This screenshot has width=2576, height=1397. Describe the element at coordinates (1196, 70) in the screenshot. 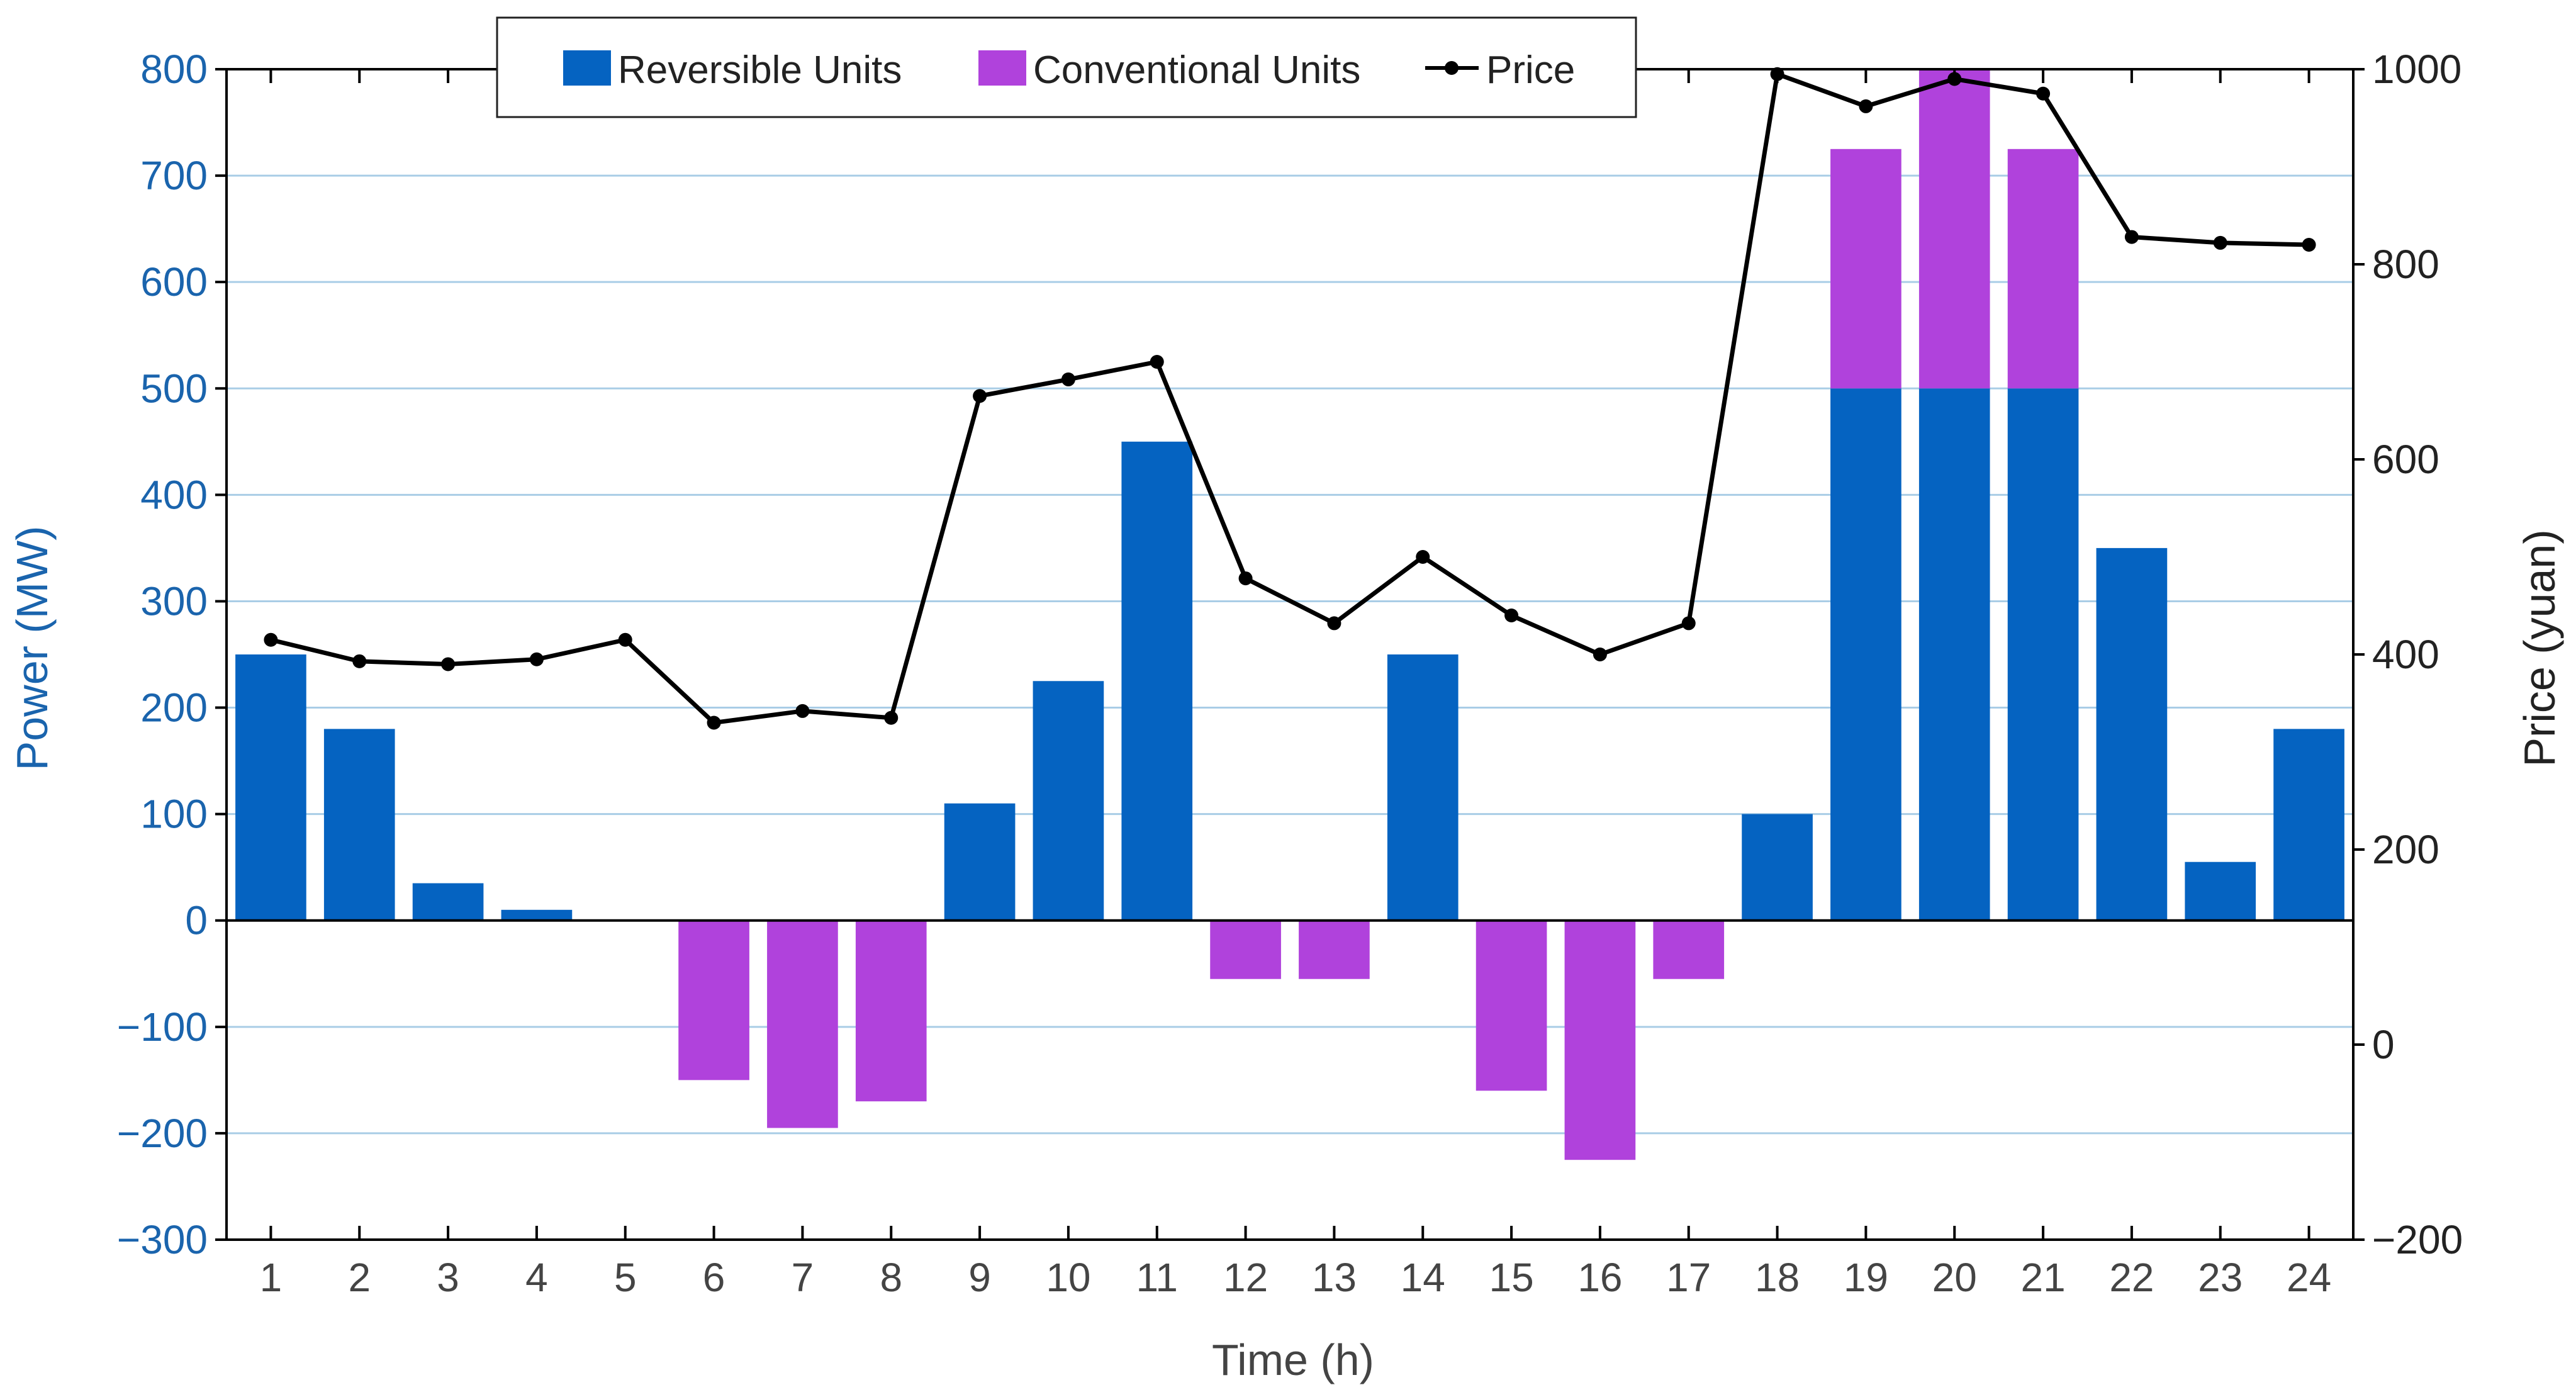

I see `legend-label-conventional: Conventional Units` at that location.